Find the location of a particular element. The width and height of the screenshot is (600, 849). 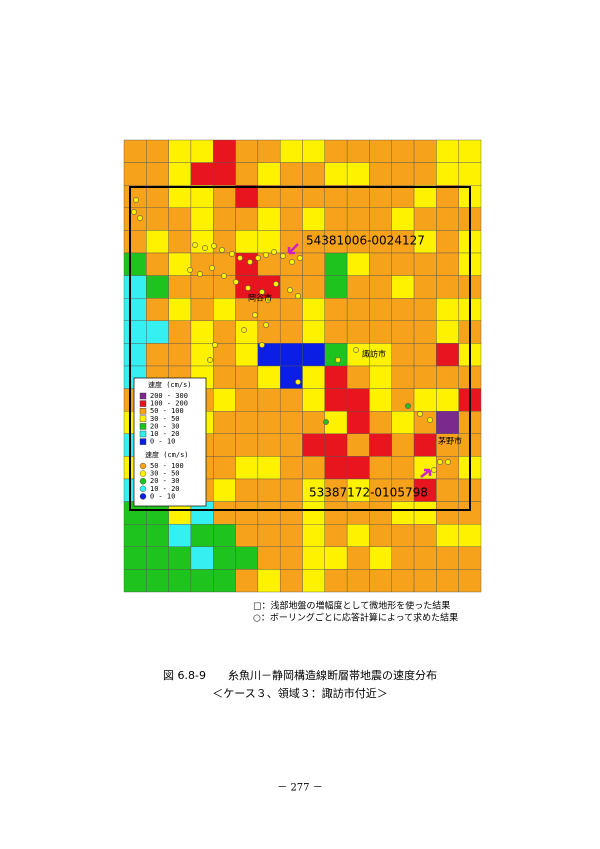

site-label: 53387172-0105798 is located at coordinates (368, 493).